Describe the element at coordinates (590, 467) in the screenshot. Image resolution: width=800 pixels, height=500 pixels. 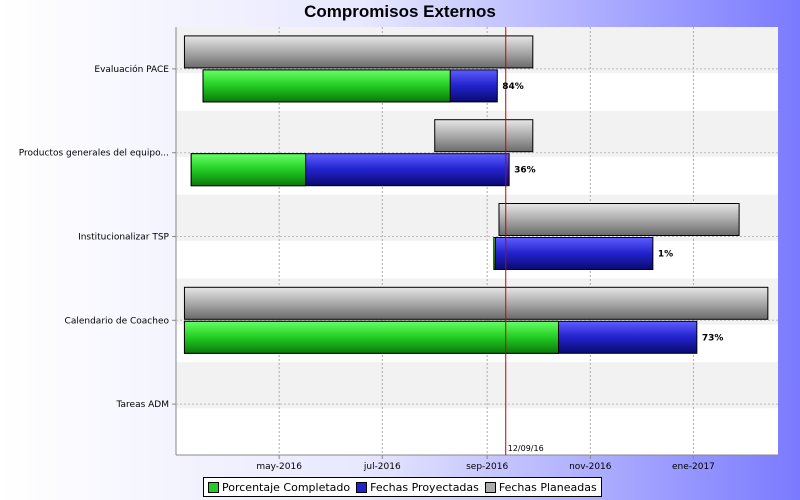
I see `x-tick-label: nov-2016` at that location.